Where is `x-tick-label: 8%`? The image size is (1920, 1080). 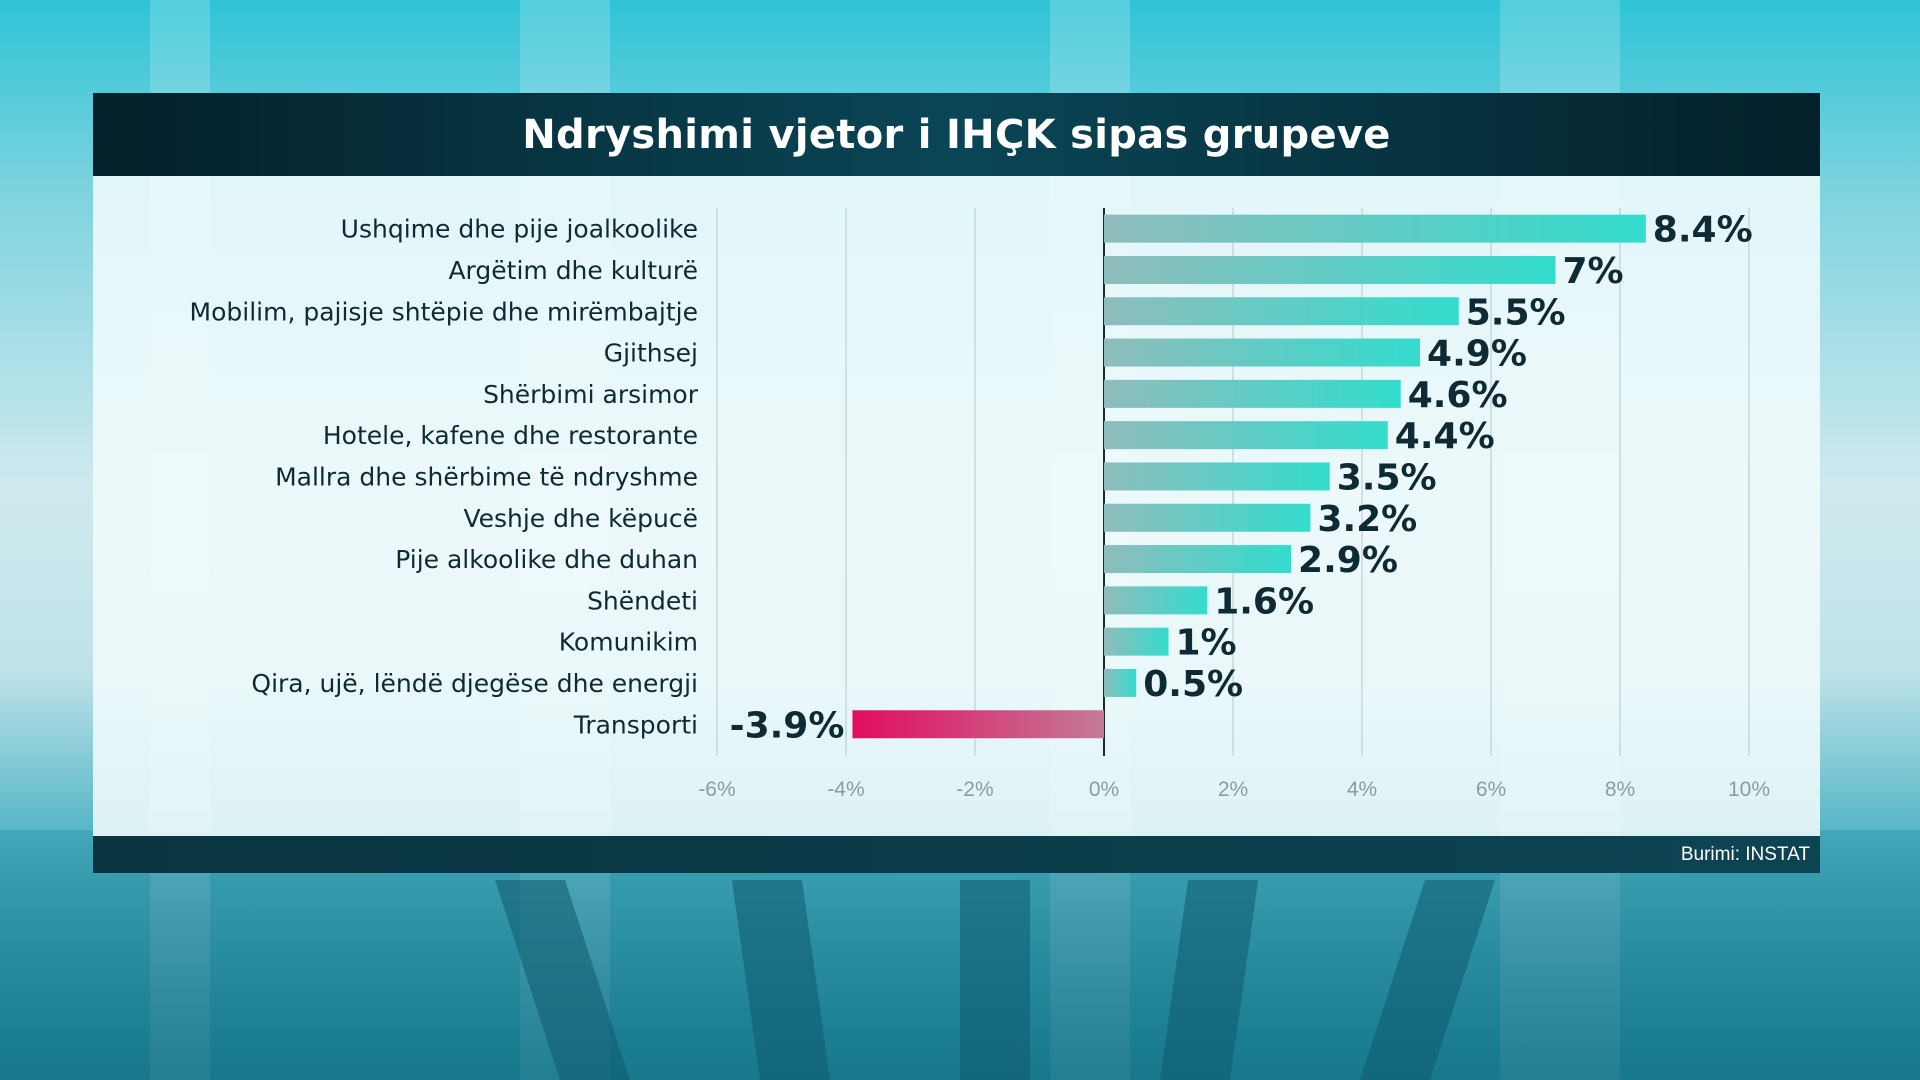 x-tick-label: 8% is located at coordinates (1620, 789).